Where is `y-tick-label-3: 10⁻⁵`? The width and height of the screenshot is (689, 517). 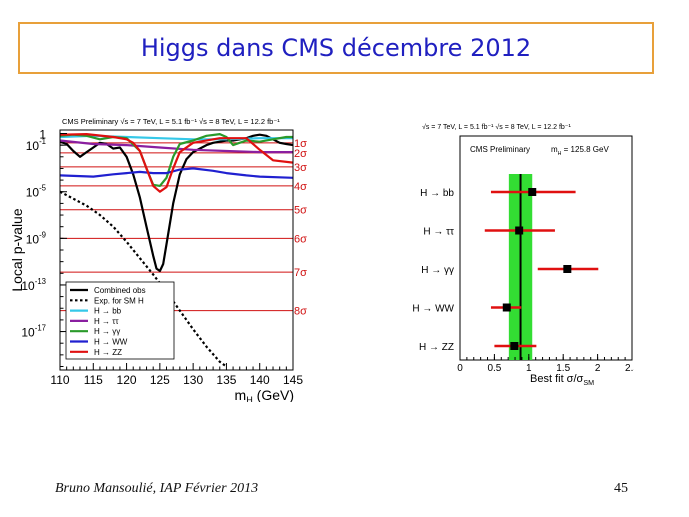
y-tick-label-3: 10⁻⁵ is located at coordinates (36, 192).